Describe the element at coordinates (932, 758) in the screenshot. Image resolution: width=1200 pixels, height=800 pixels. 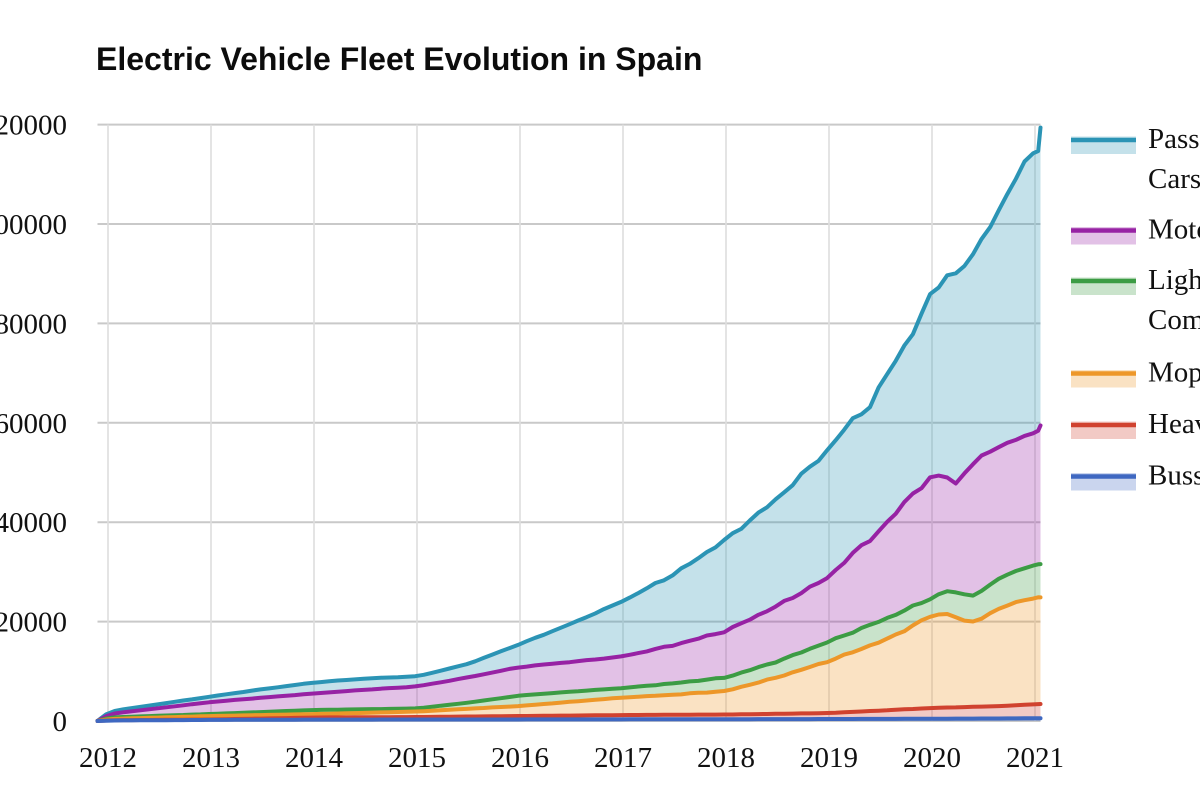
I see `svg-text: 2020` at that location.